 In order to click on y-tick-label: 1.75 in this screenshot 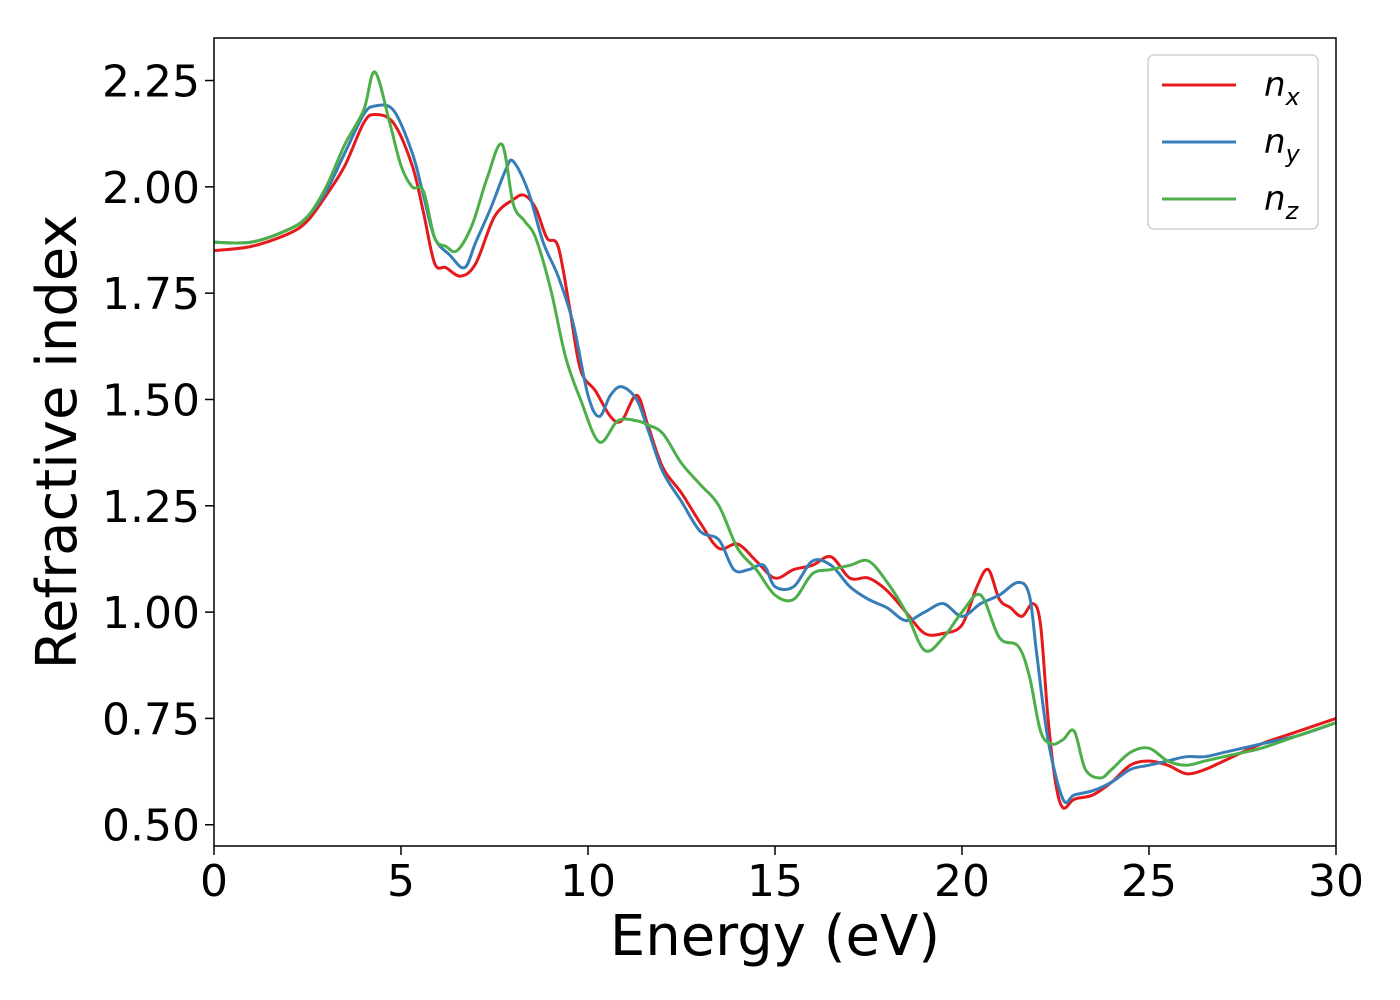, I will do `click(151, 294)`.